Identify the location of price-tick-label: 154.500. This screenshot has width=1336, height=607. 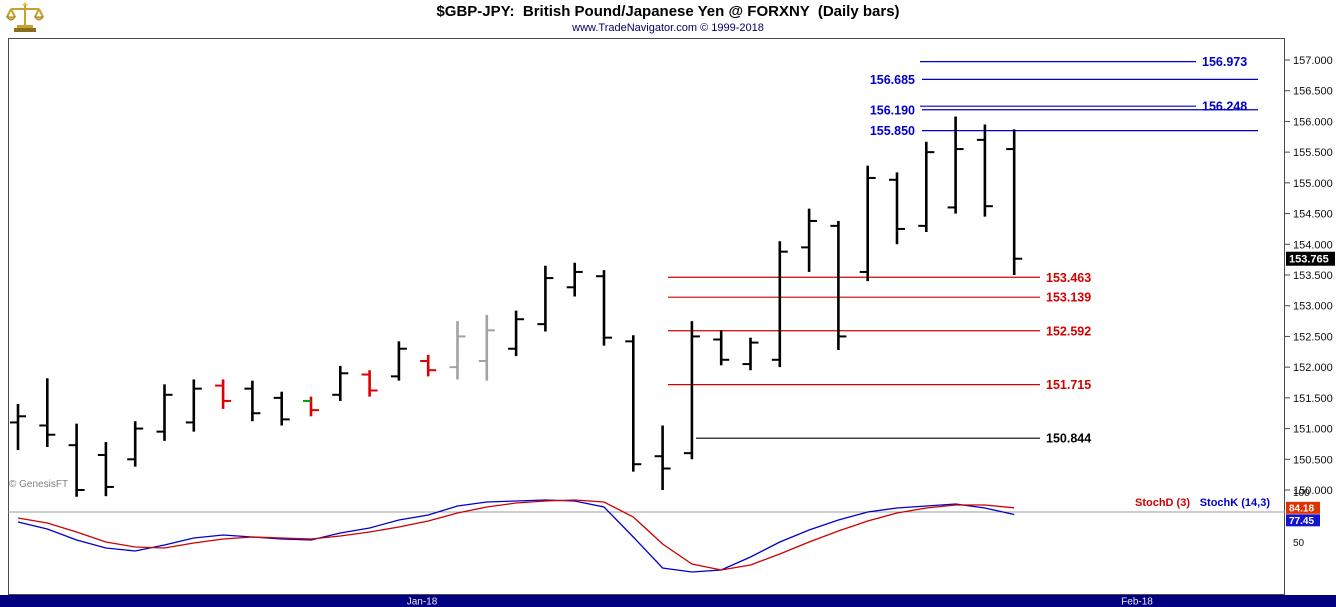
(1313, 215).